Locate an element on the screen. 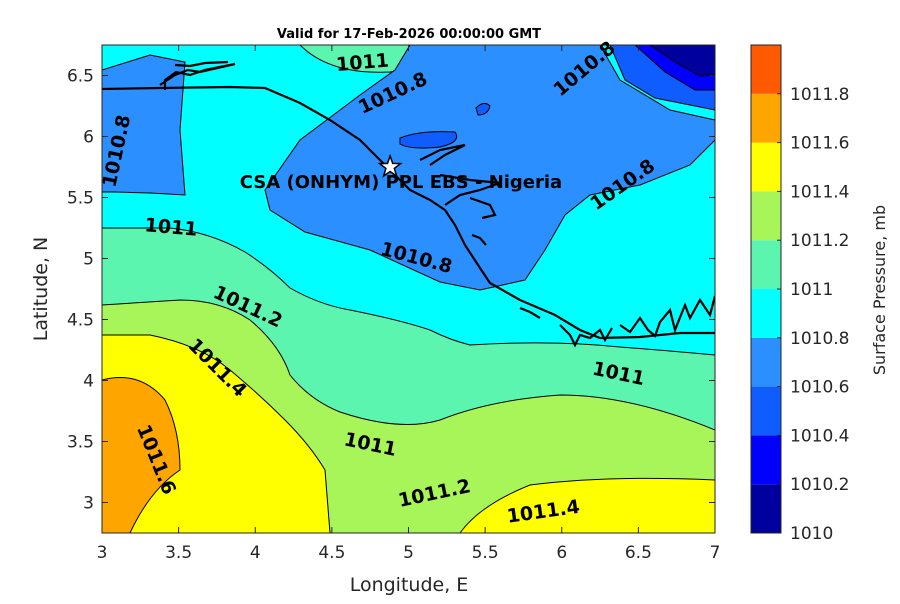 This screenshot has width=900, height=604. x-tick-label: 4 is located at coordinates (255, 553).